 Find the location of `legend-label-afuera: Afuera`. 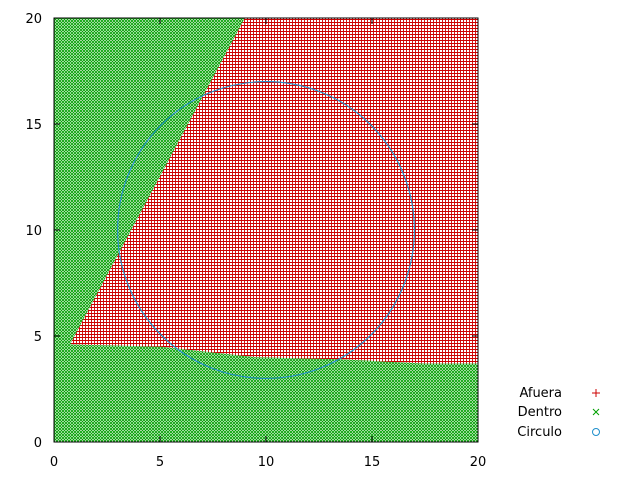

legend-label-afuera: Afuera is located at coordinates (540, 393).